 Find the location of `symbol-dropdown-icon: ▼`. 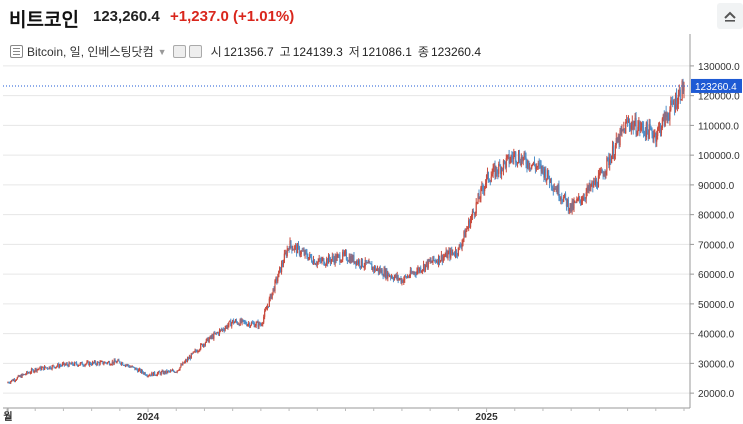

symbol-dropdown-icon: ▼ is located at coordinates (162, 51).